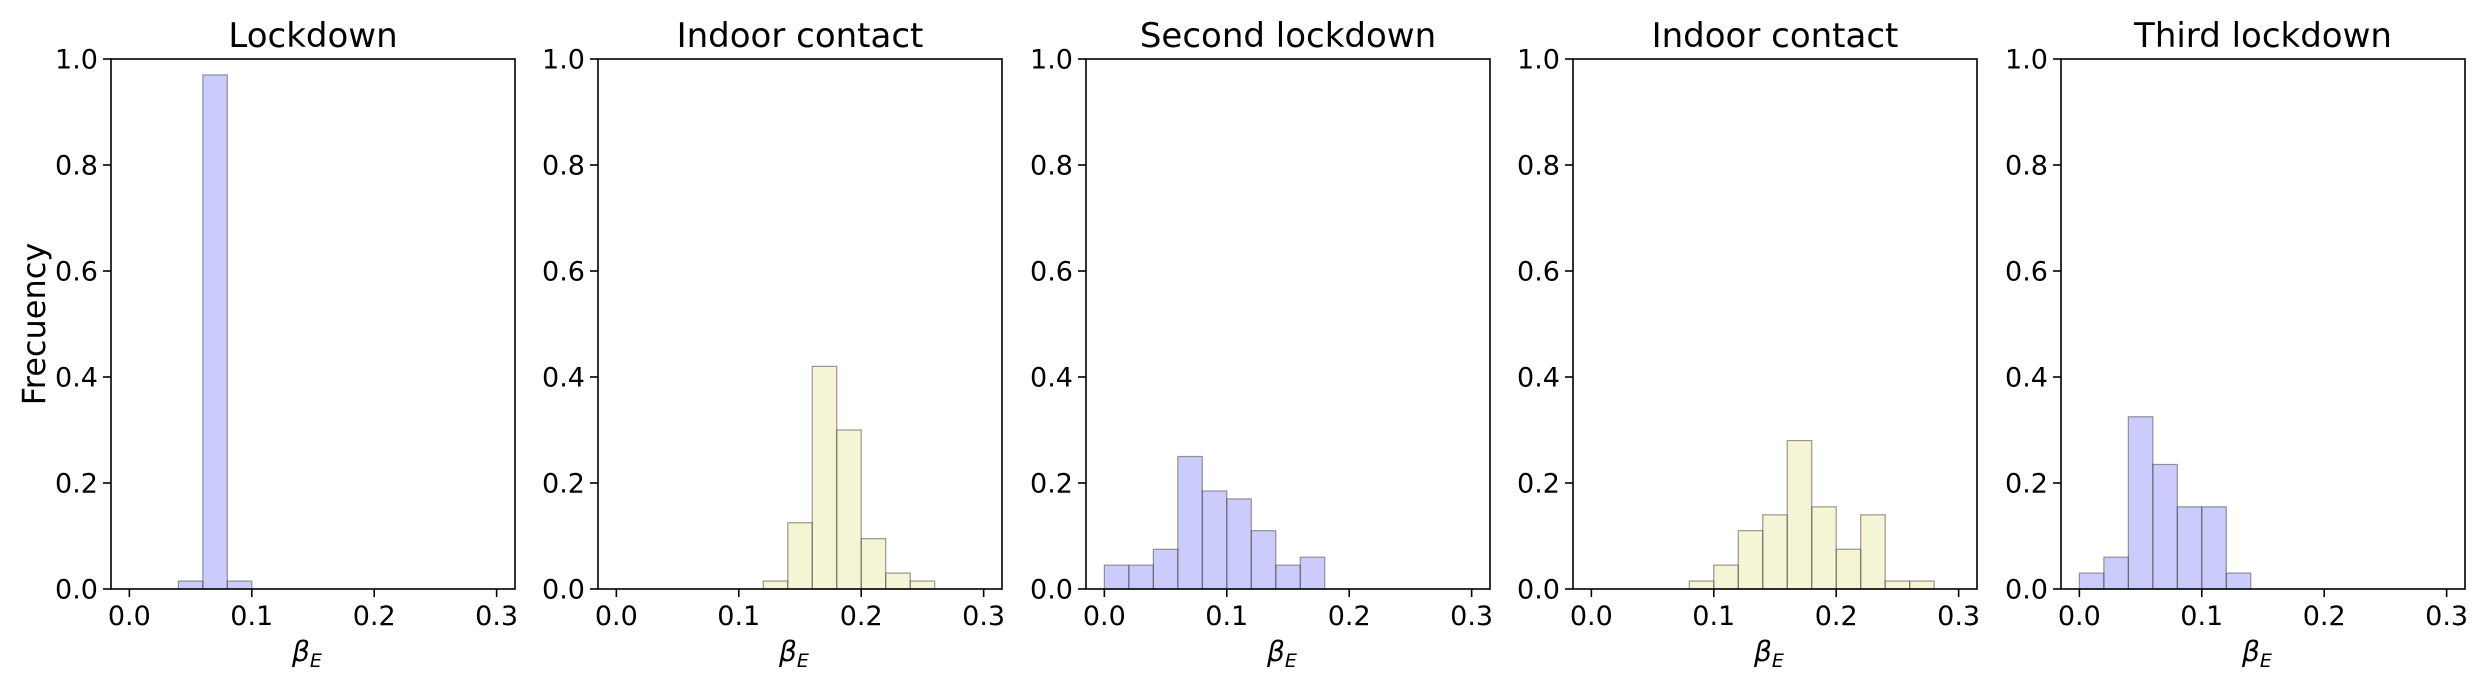 This screenshot has width=2480, height=687. What do you see at coordinates (34, 324) in the screenshot?
I see `y-axis-label: Frecuency` at bounding box center [34, 324].